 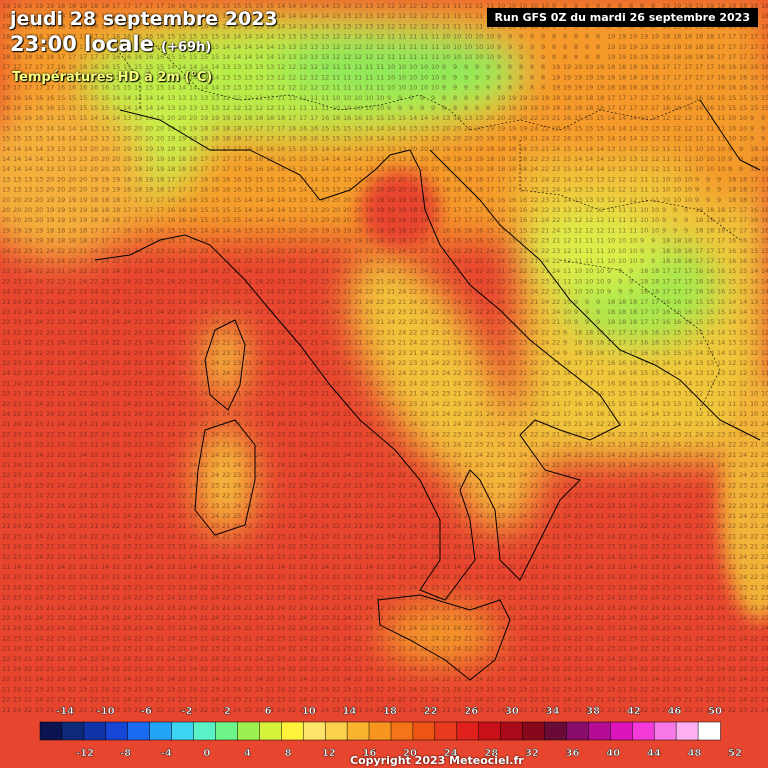 What do you see at coordinates (471, 711) in the screenshot?
I see `legend-label: 26` at bounding box center [471, 711].